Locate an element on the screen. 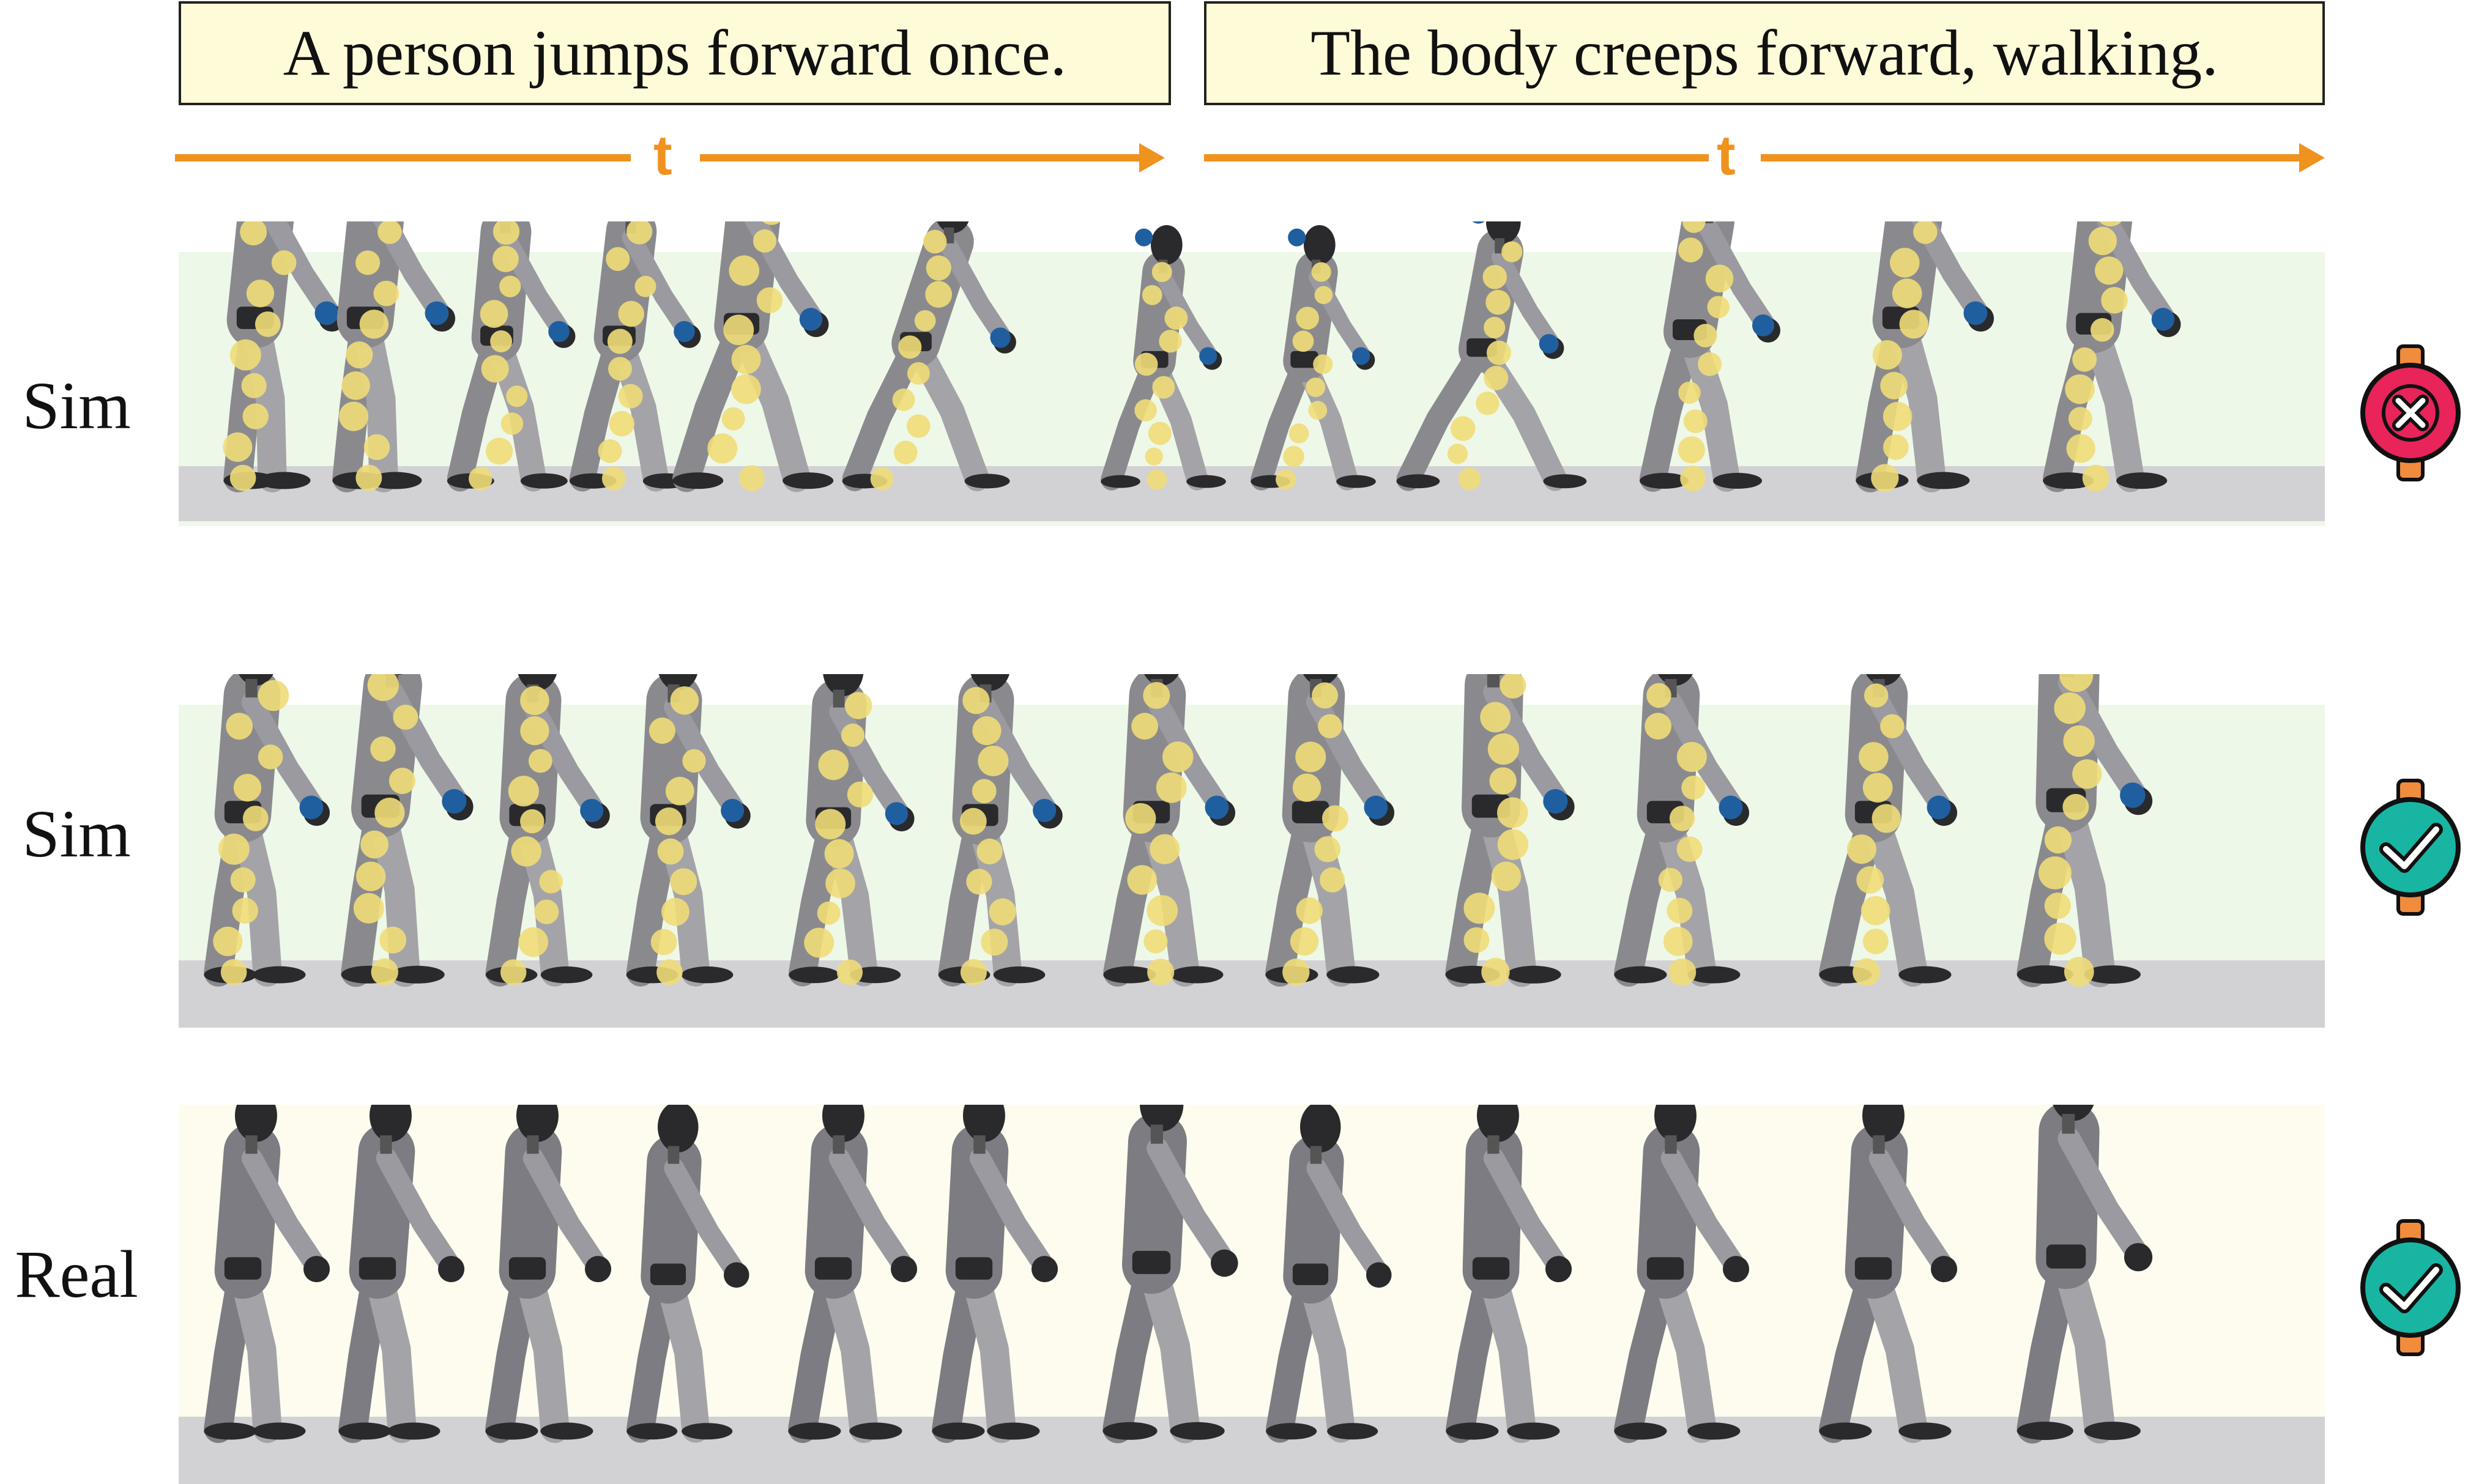 This screenshot has width=2468, height=1484. check-icon is located at coordinates (2410, 1287).